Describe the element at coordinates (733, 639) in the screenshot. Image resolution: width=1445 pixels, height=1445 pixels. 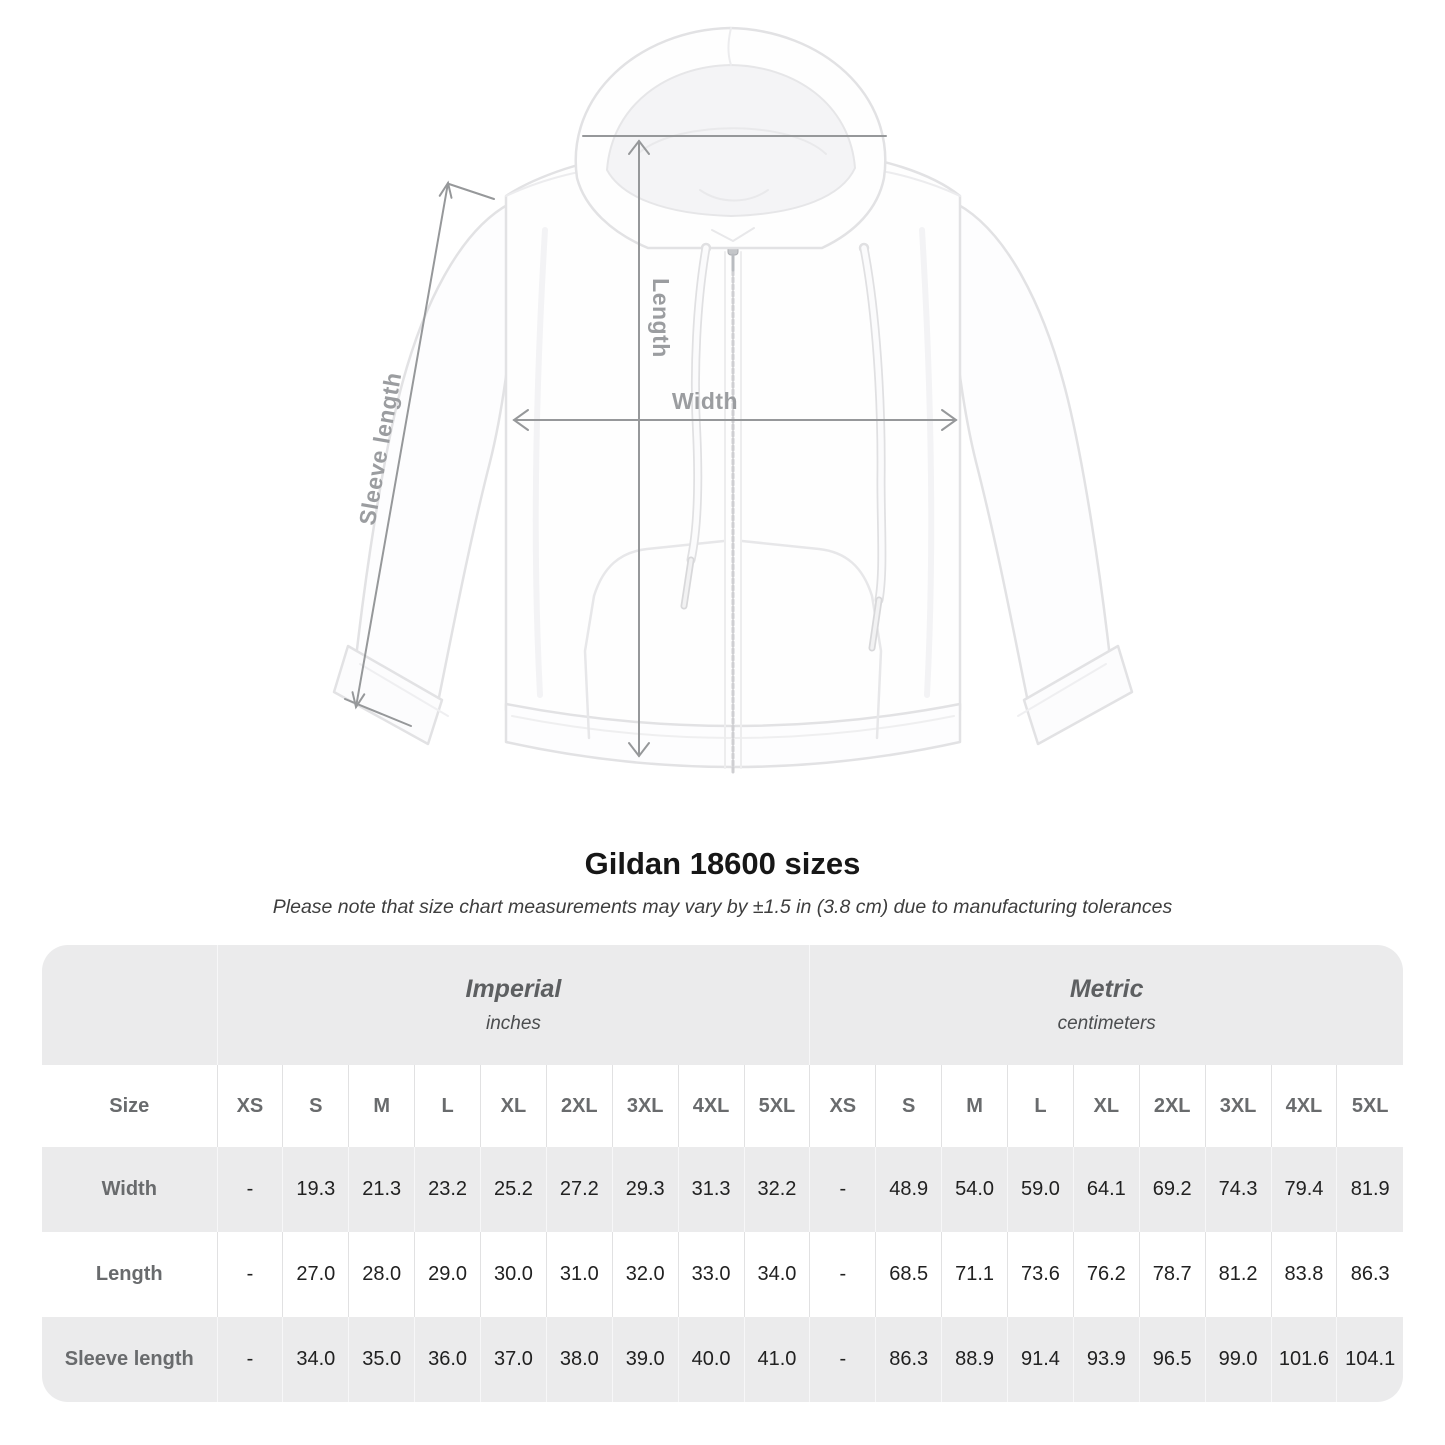
I see `pockets` at that location.